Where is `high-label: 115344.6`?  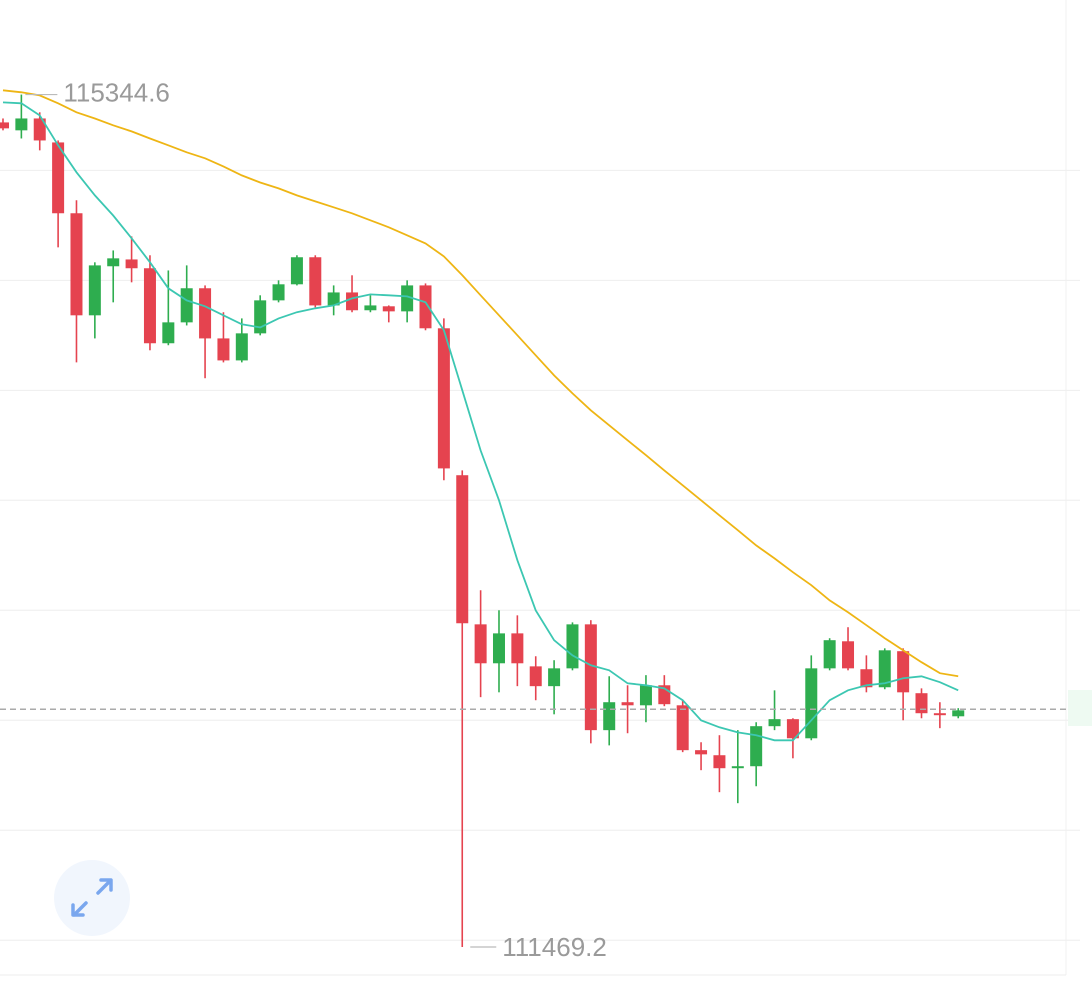
high-label: 115344.6 is located at coordinates (116, 92).